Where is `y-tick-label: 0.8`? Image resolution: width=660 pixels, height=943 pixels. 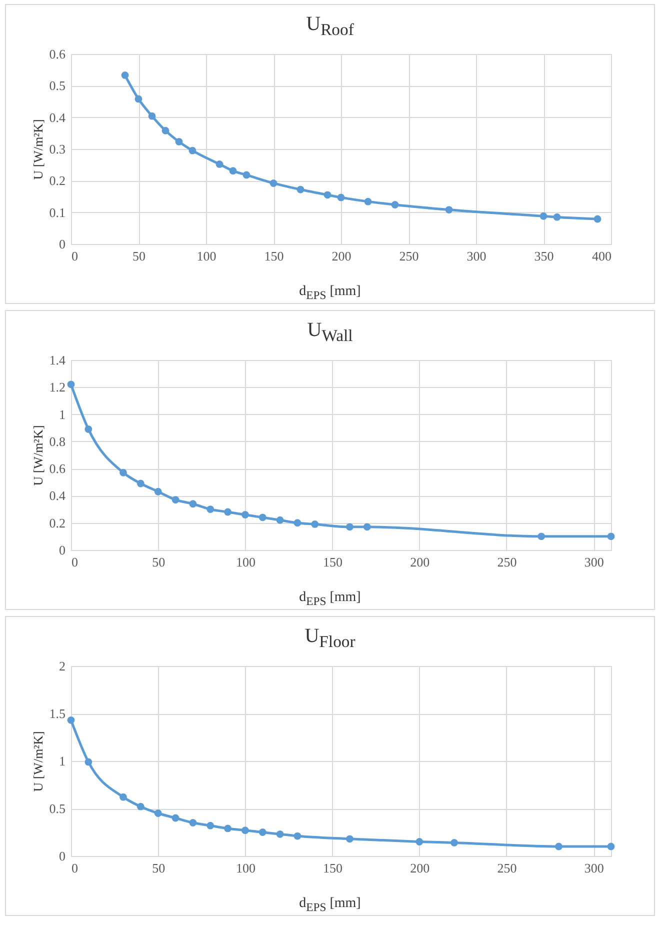
y-tick-label: 0.8 is located at coordinates (57, 441).